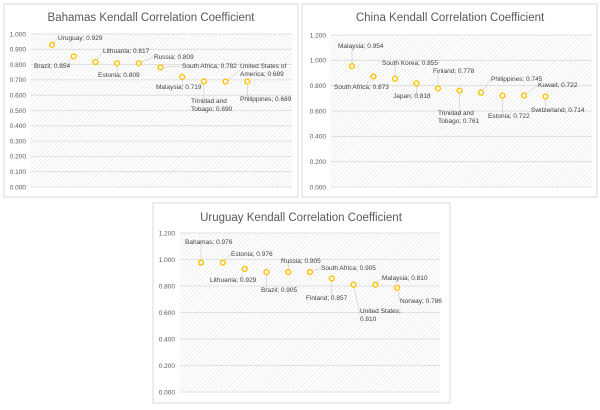 The width and height of the screenshot is (600, 410). I want to click on data-label: South Korea; 0.855, so click(410, 63).